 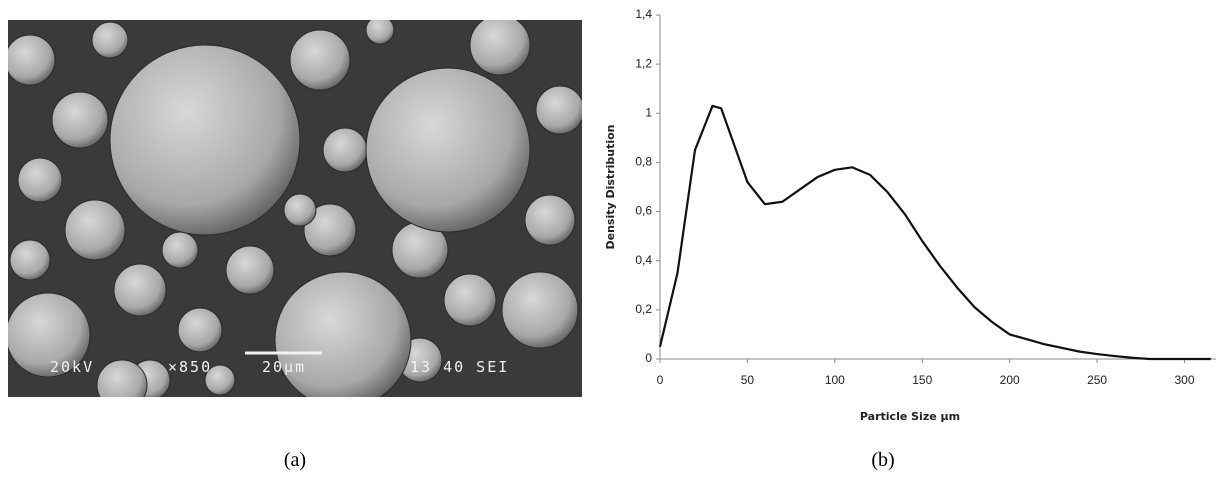 I want to click on sem-overlay-text: ×850, so click(x=190, y=367).